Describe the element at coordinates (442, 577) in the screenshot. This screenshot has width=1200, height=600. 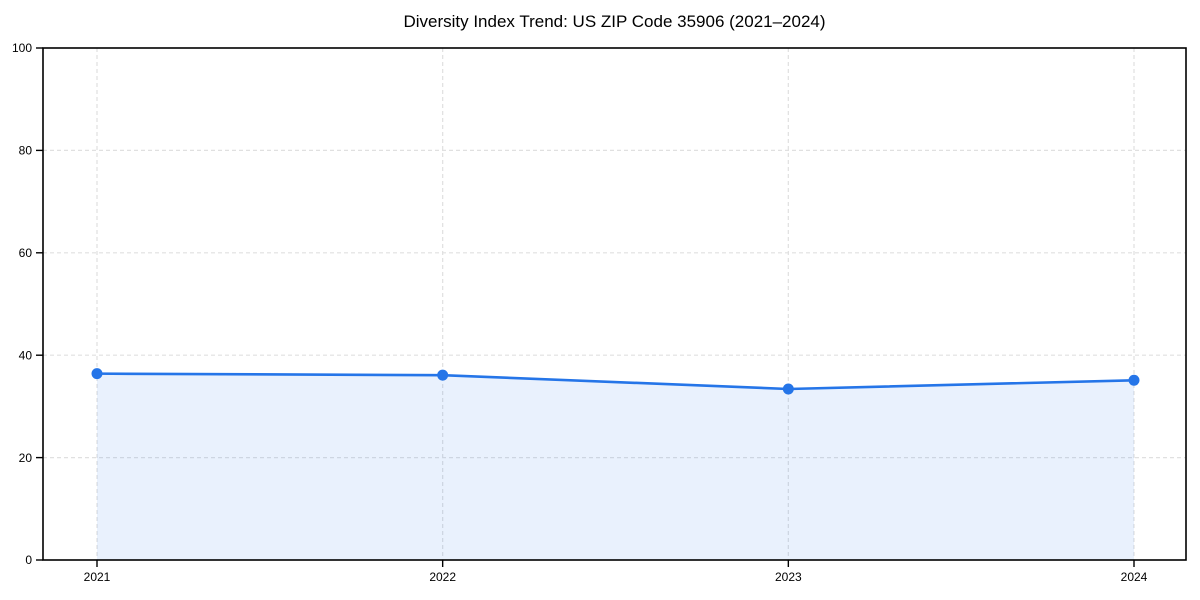
I see `x-tick-label-2022: 2022` at that location.